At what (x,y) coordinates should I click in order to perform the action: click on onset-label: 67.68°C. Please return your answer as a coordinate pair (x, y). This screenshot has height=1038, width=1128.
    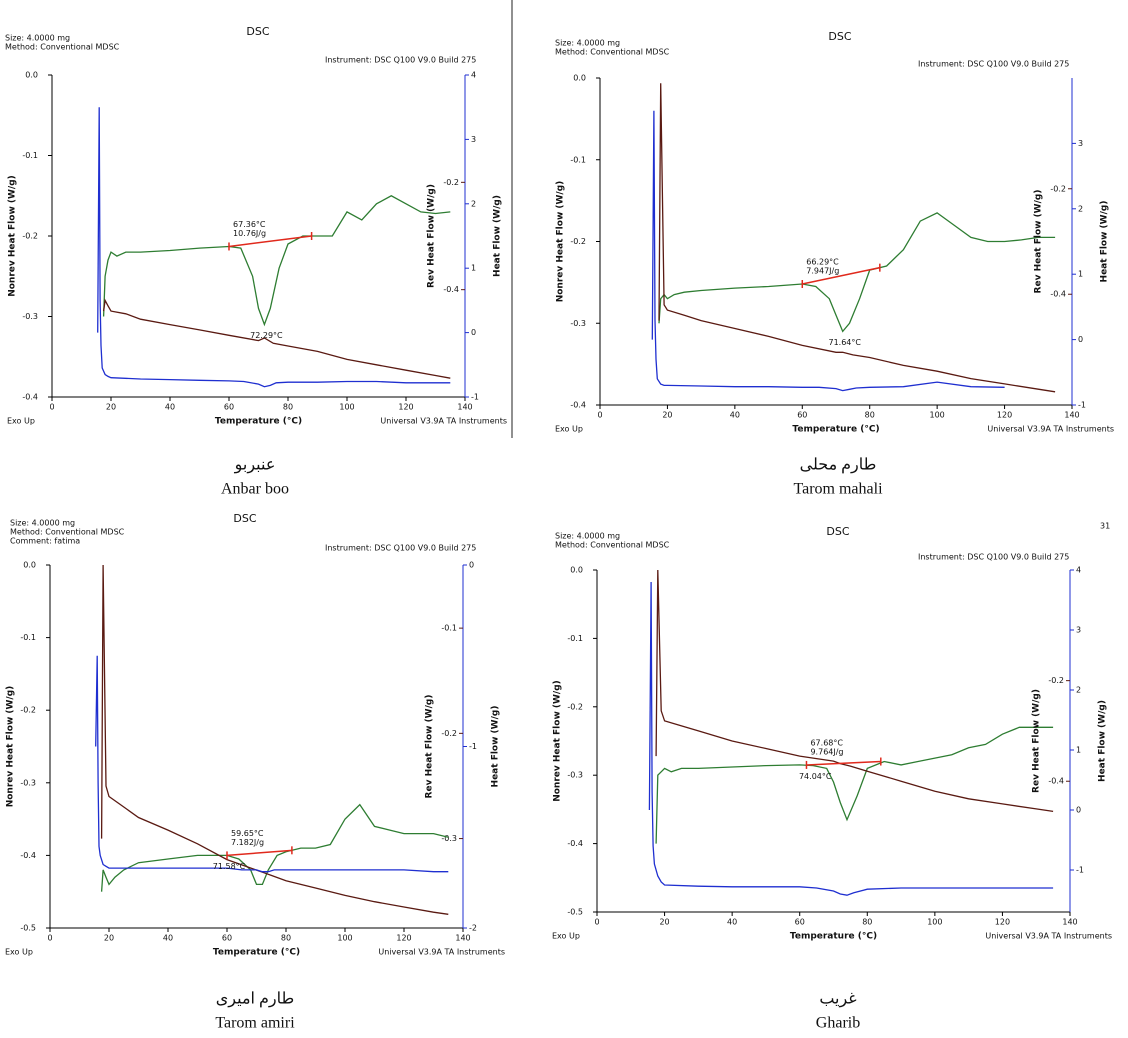
    Looking at the image, I should click on (826, 742).